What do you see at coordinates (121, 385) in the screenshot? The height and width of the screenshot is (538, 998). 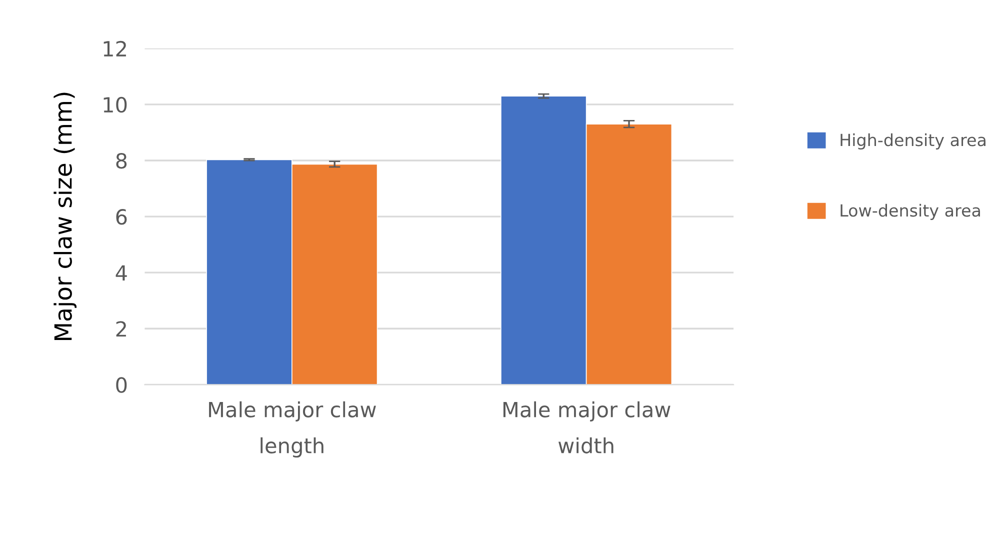 I see `y-tick-label: 0` at bounding box center [121, 385].